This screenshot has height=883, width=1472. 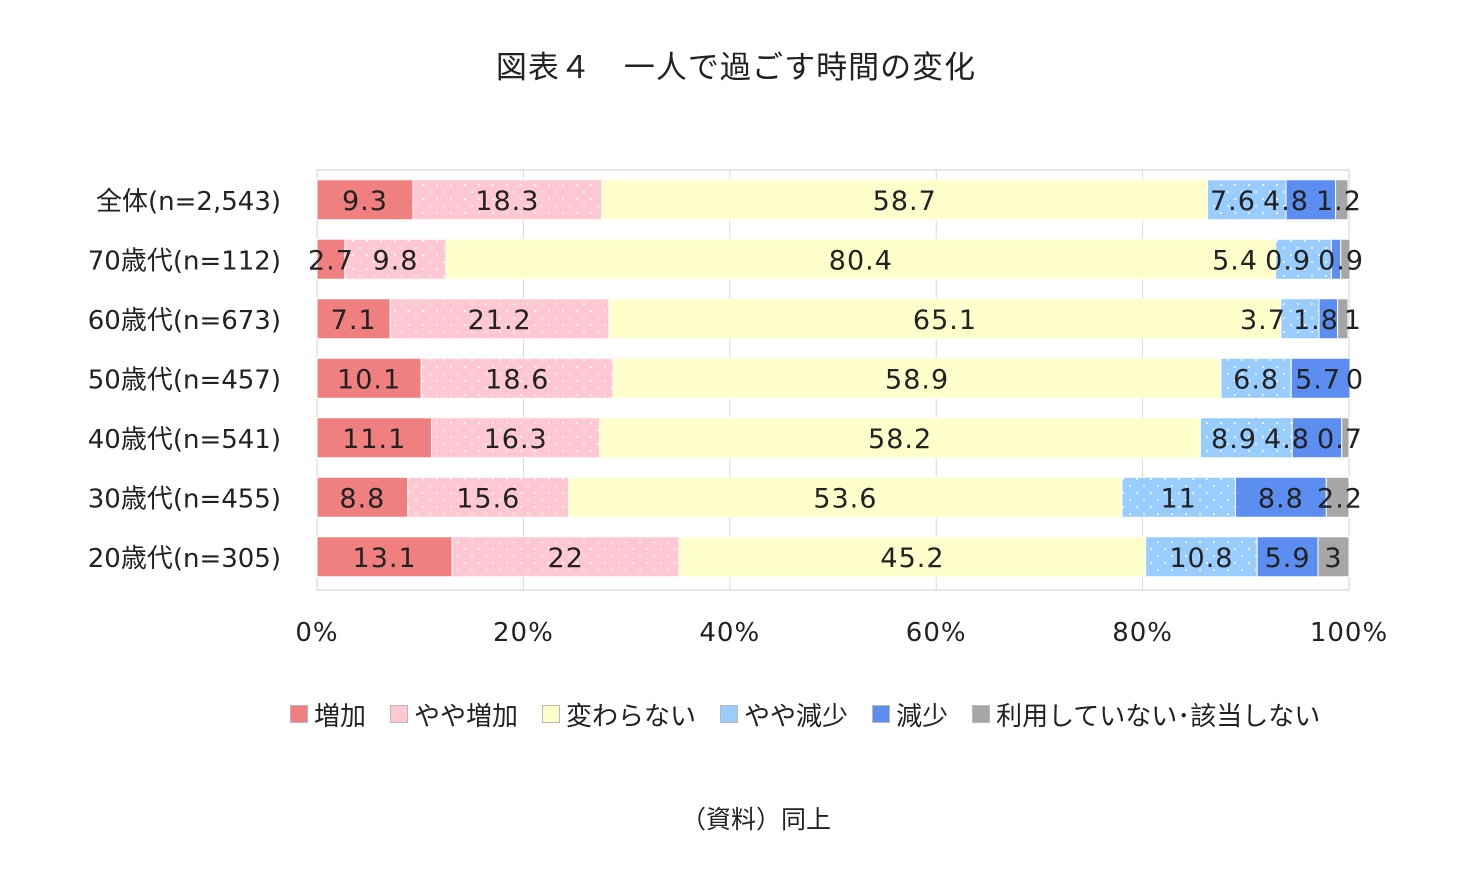 I want to click on x-tick-label: 80%, so click(x=1142, y=633).